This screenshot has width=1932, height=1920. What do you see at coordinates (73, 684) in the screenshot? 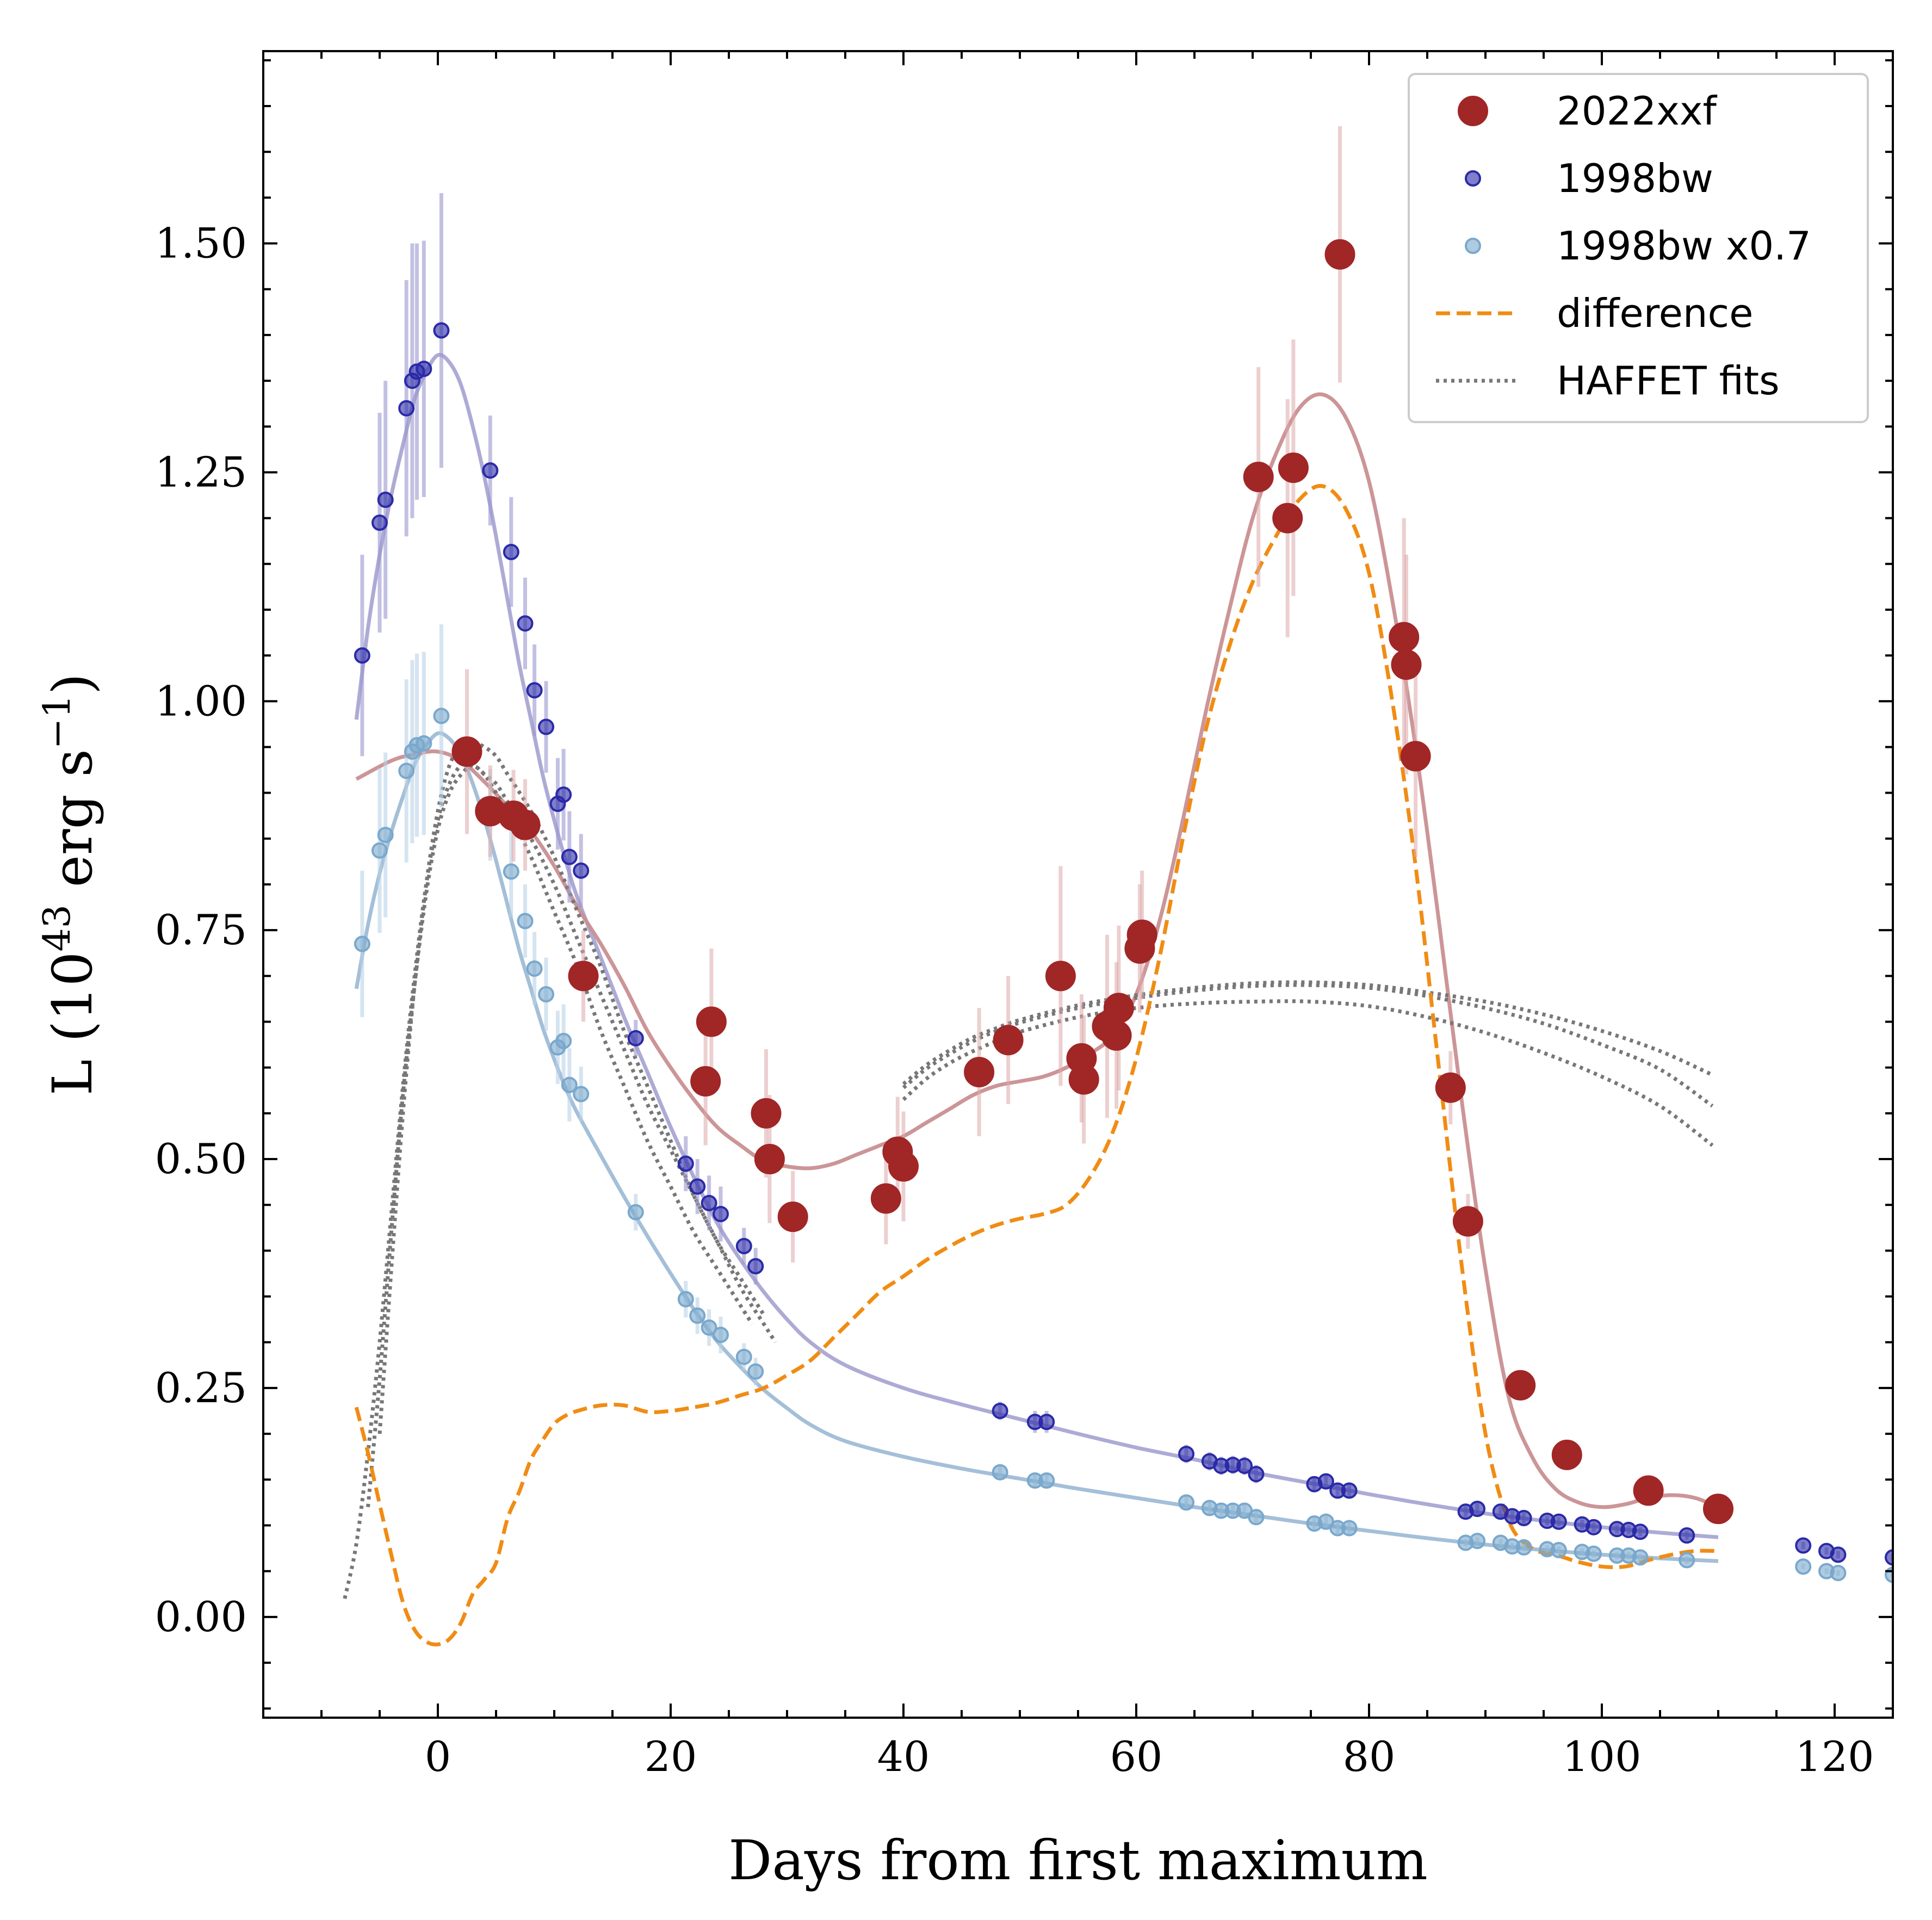
I see `y-axis-title-close: )` at bounding box center [73, 684].